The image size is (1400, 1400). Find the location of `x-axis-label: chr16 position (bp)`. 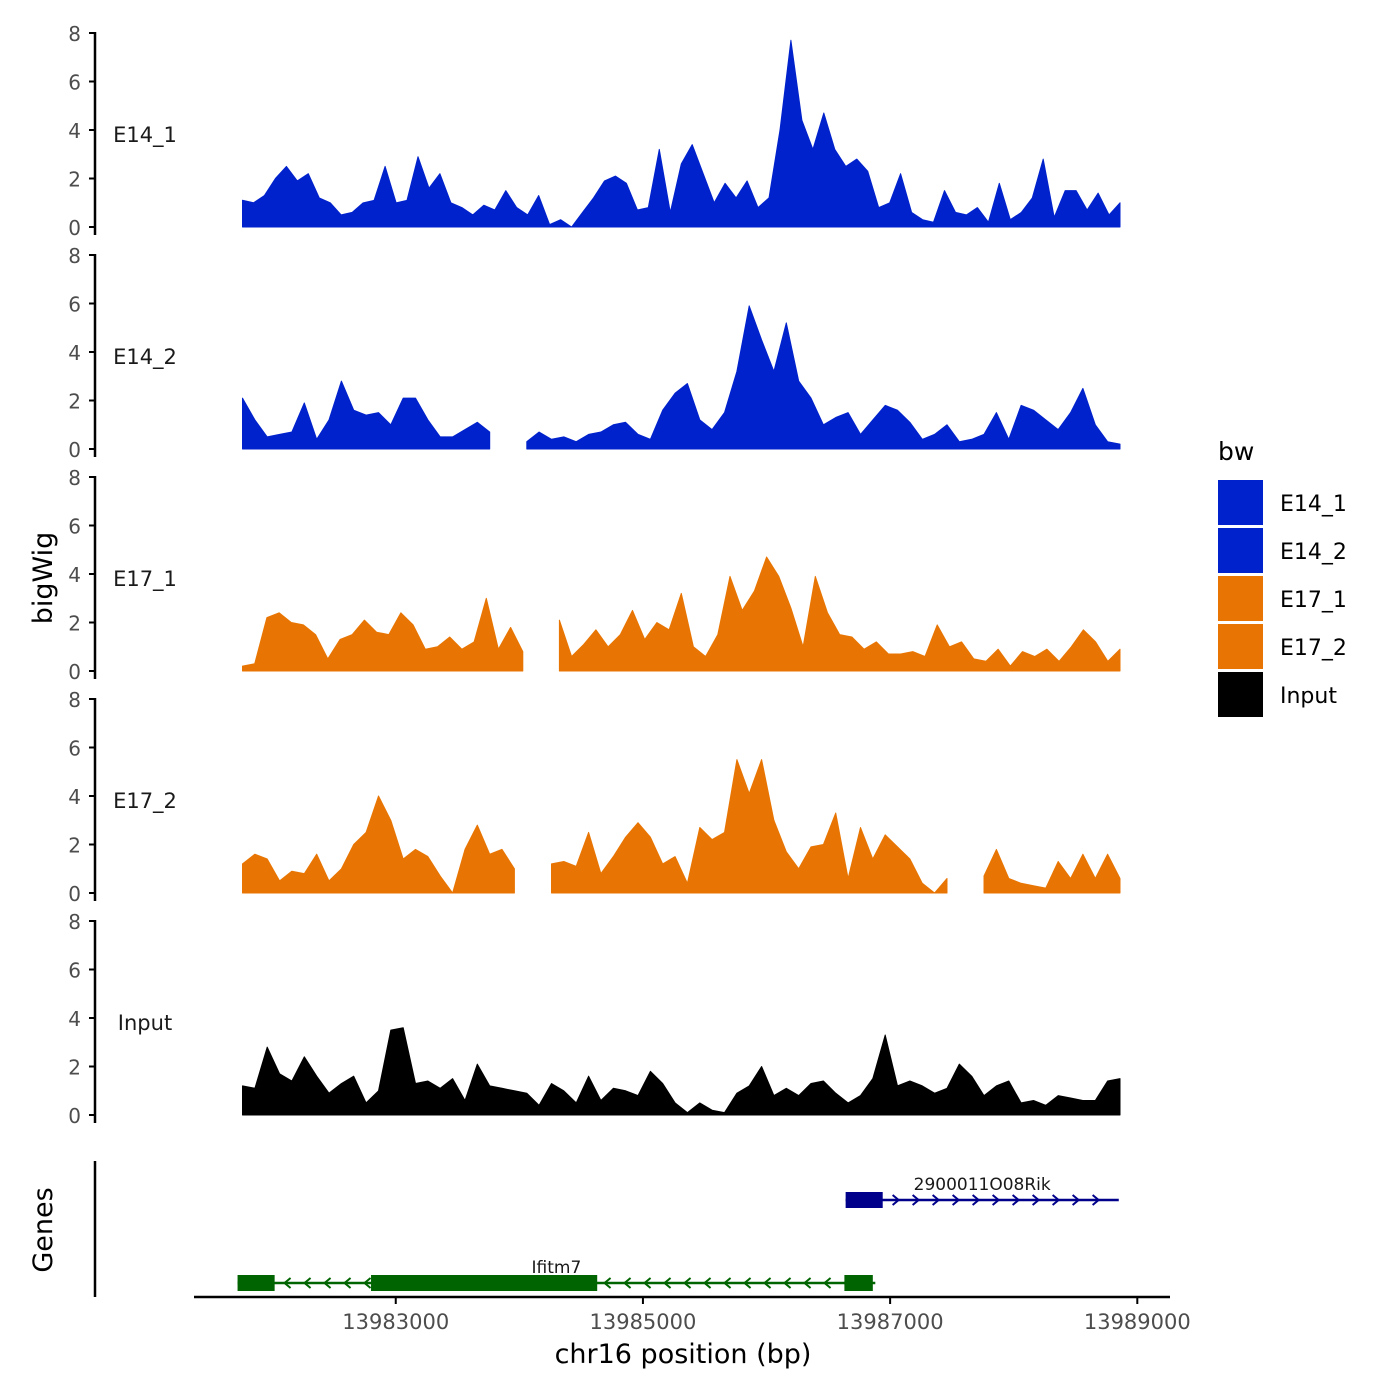

x-axis-label: chr16 position (bp) is located at coordinates (683, 1354).